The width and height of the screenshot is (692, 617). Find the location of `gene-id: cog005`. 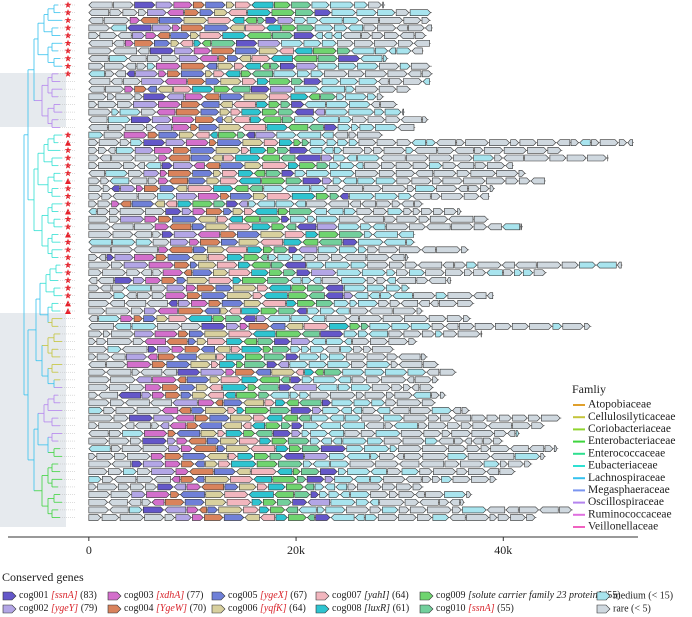

gene-id: cog005 is located at coordinates (242, 595).